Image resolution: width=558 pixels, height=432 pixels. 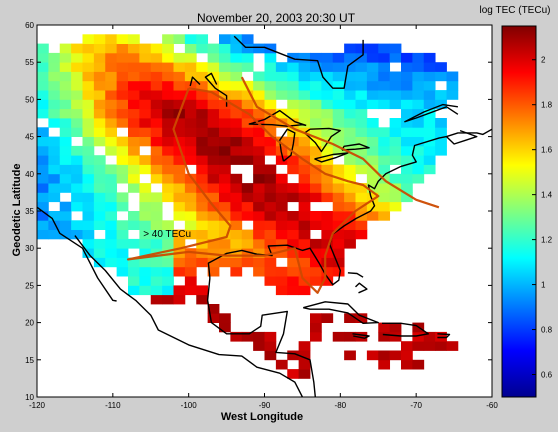 I want to click on chart-title: November 20, 2003 20:30 UT, so click(x=276, y=18).